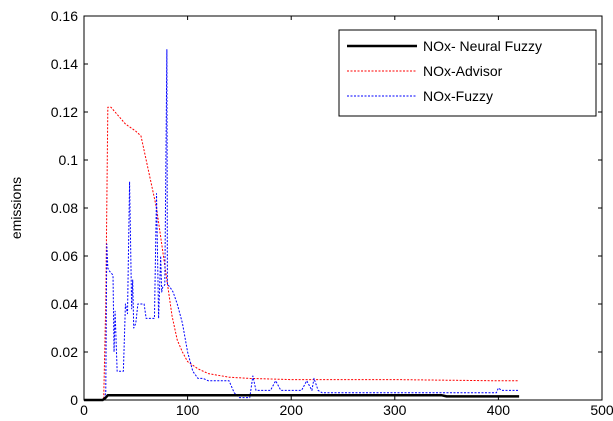  Describe the element at coordinates (188, 410) in the screenshot. I see `x-tick-label: 100` at that location.